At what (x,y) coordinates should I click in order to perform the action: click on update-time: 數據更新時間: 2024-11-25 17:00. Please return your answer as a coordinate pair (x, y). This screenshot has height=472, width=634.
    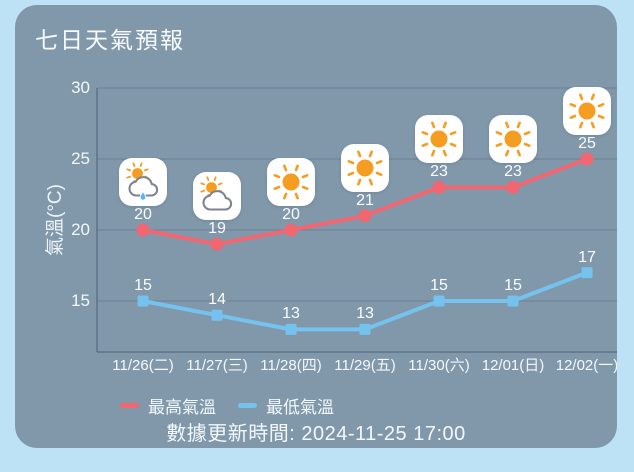
    Looking at the image, I should click on (316, 434).